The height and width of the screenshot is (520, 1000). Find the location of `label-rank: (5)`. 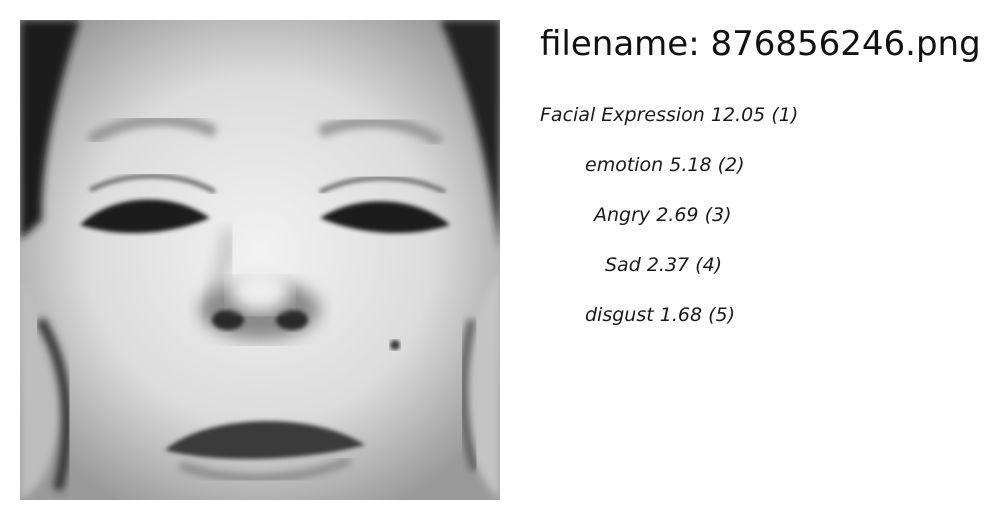

label-rank: (5) is located at coordinates (722, 315).